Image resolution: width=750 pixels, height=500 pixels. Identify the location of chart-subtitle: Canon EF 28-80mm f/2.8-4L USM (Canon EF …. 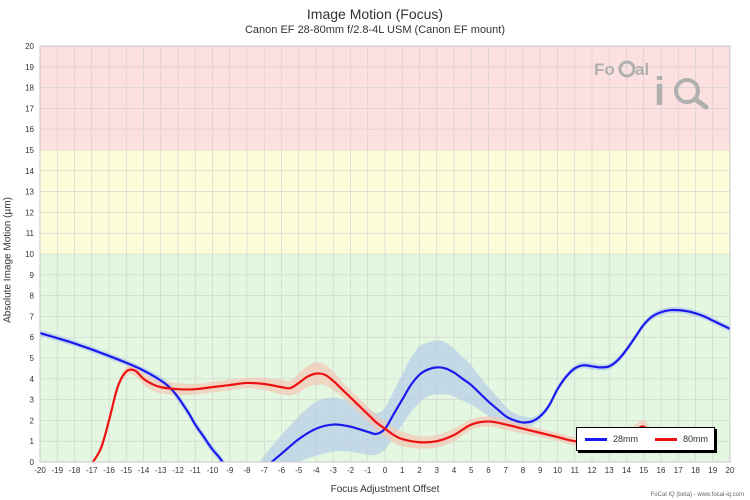
(375, 30).